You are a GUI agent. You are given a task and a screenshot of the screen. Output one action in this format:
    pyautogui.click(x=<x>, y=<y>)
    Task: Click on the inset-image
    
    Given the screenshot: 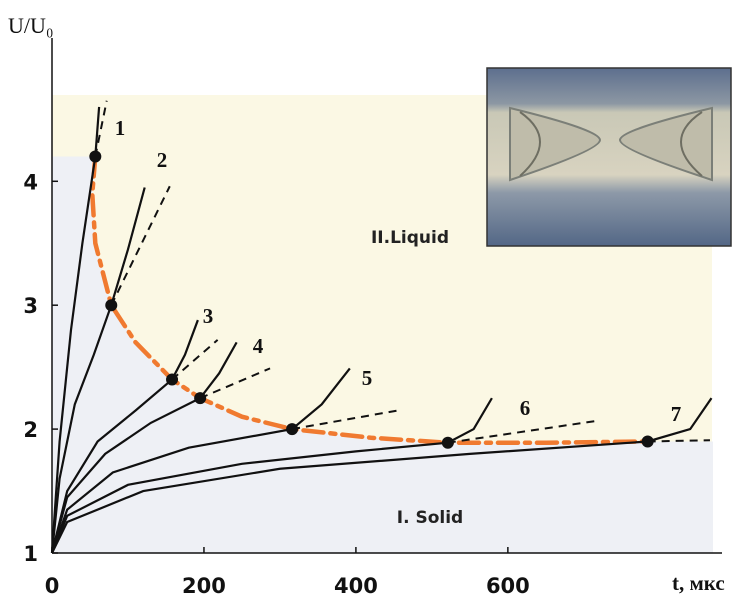 What is the action you would take?
    pyautogui.click(x=609, y=157)
    